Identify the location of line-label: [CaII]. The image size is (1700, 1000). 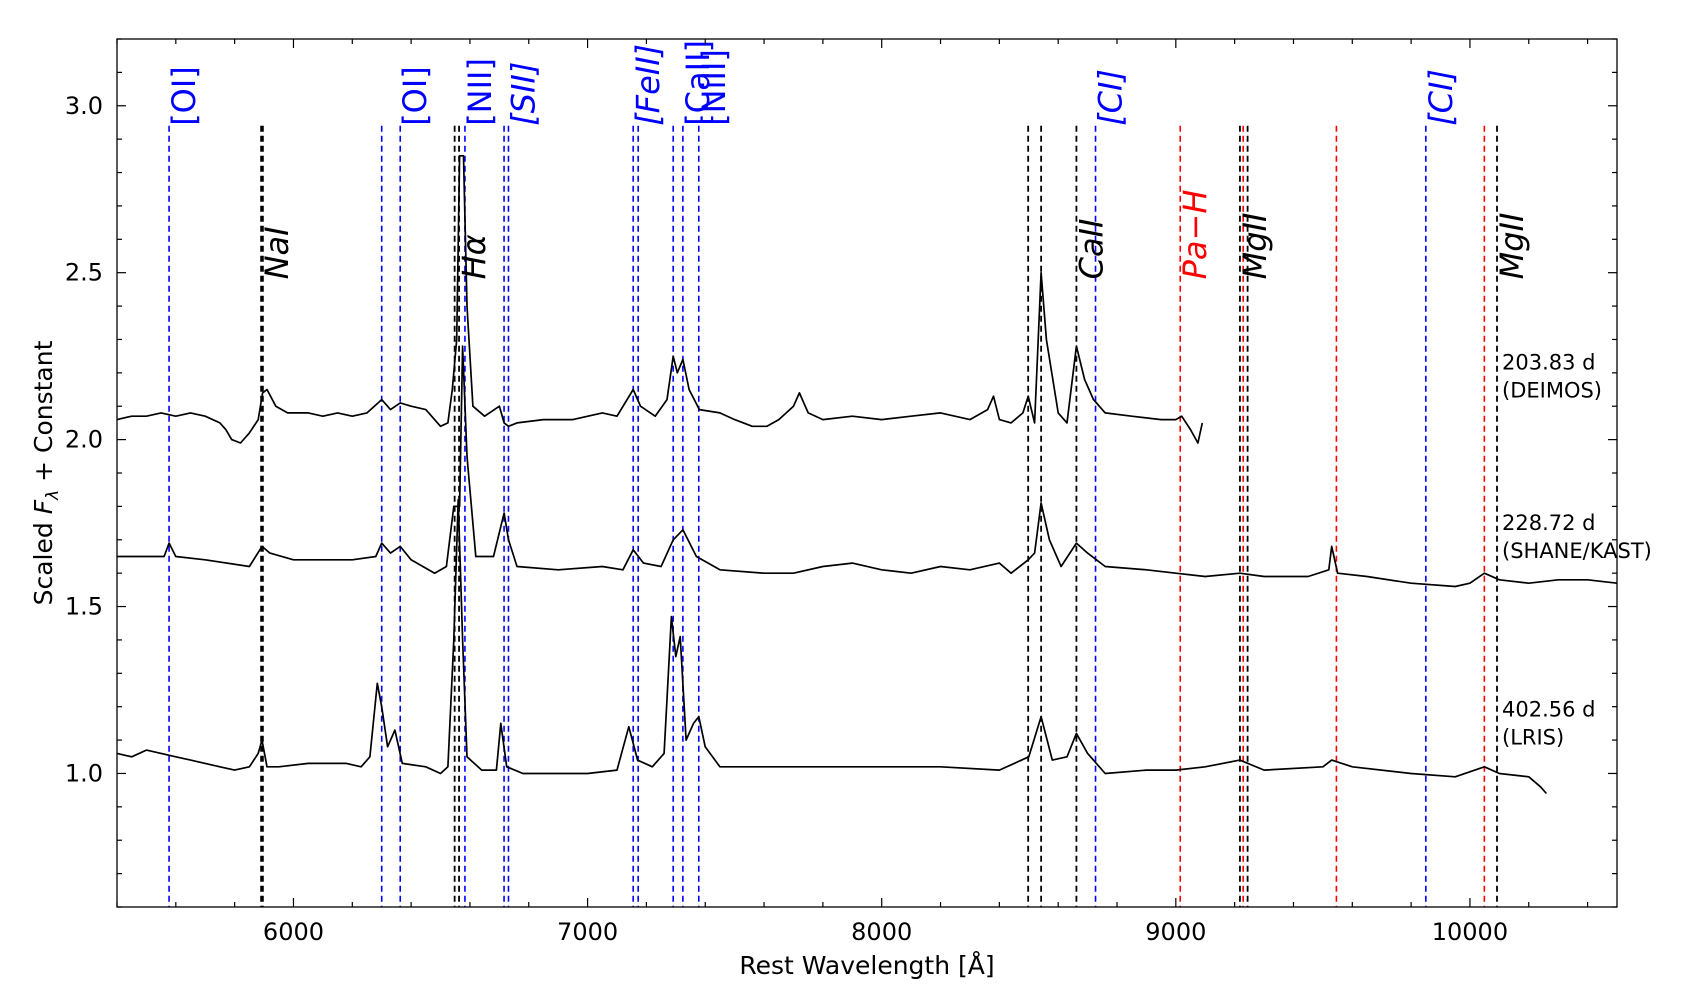
(698, 83).